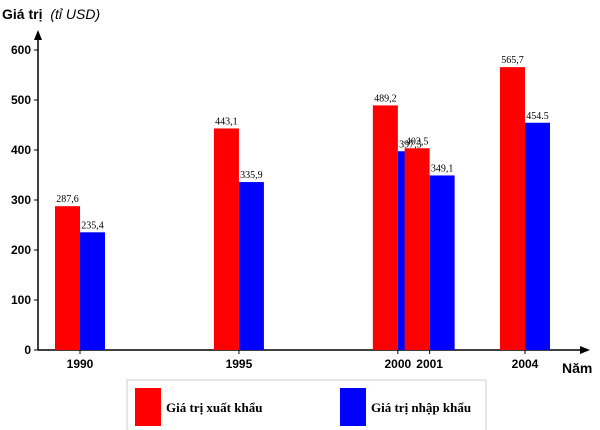 This screenshot has width=600, height=430. Describe the element at coordinates (421, 407) in the screenshot. I see `legend-label-import: Giá trị nhập khẩu` at that location.